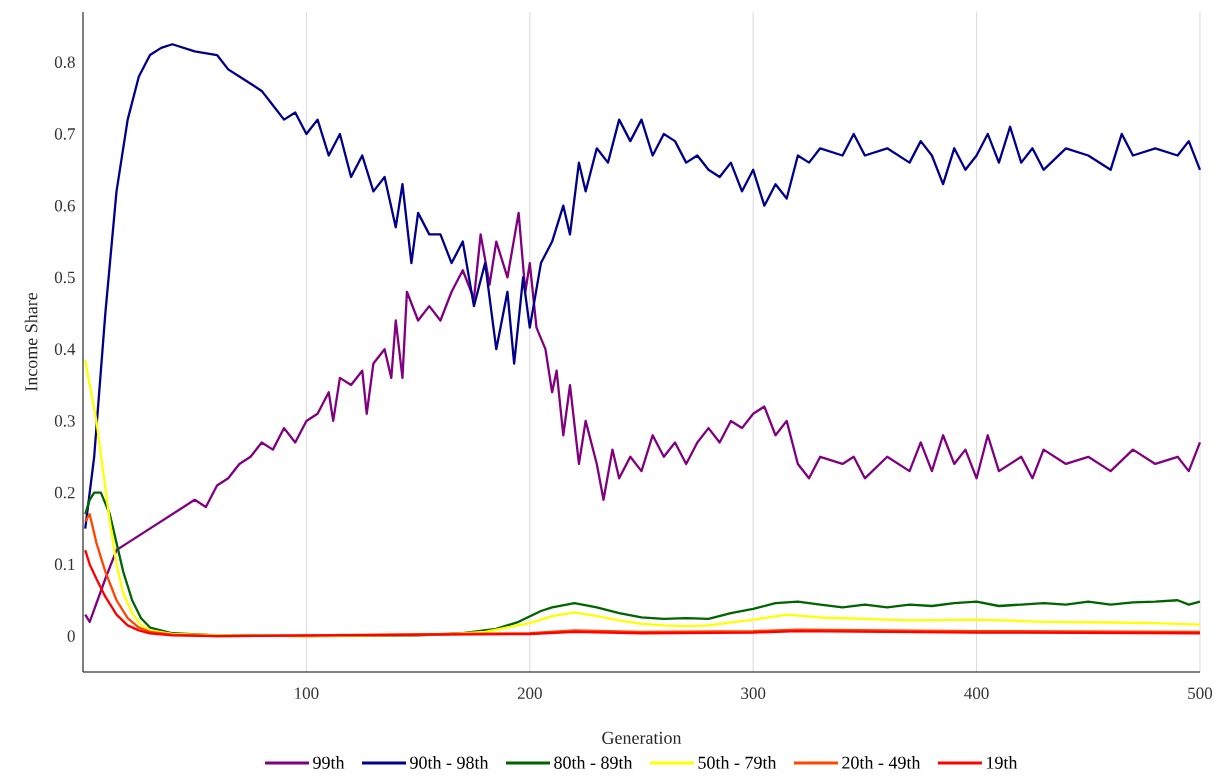  I want to click on x-tick-label: 200, so click(529, 693).